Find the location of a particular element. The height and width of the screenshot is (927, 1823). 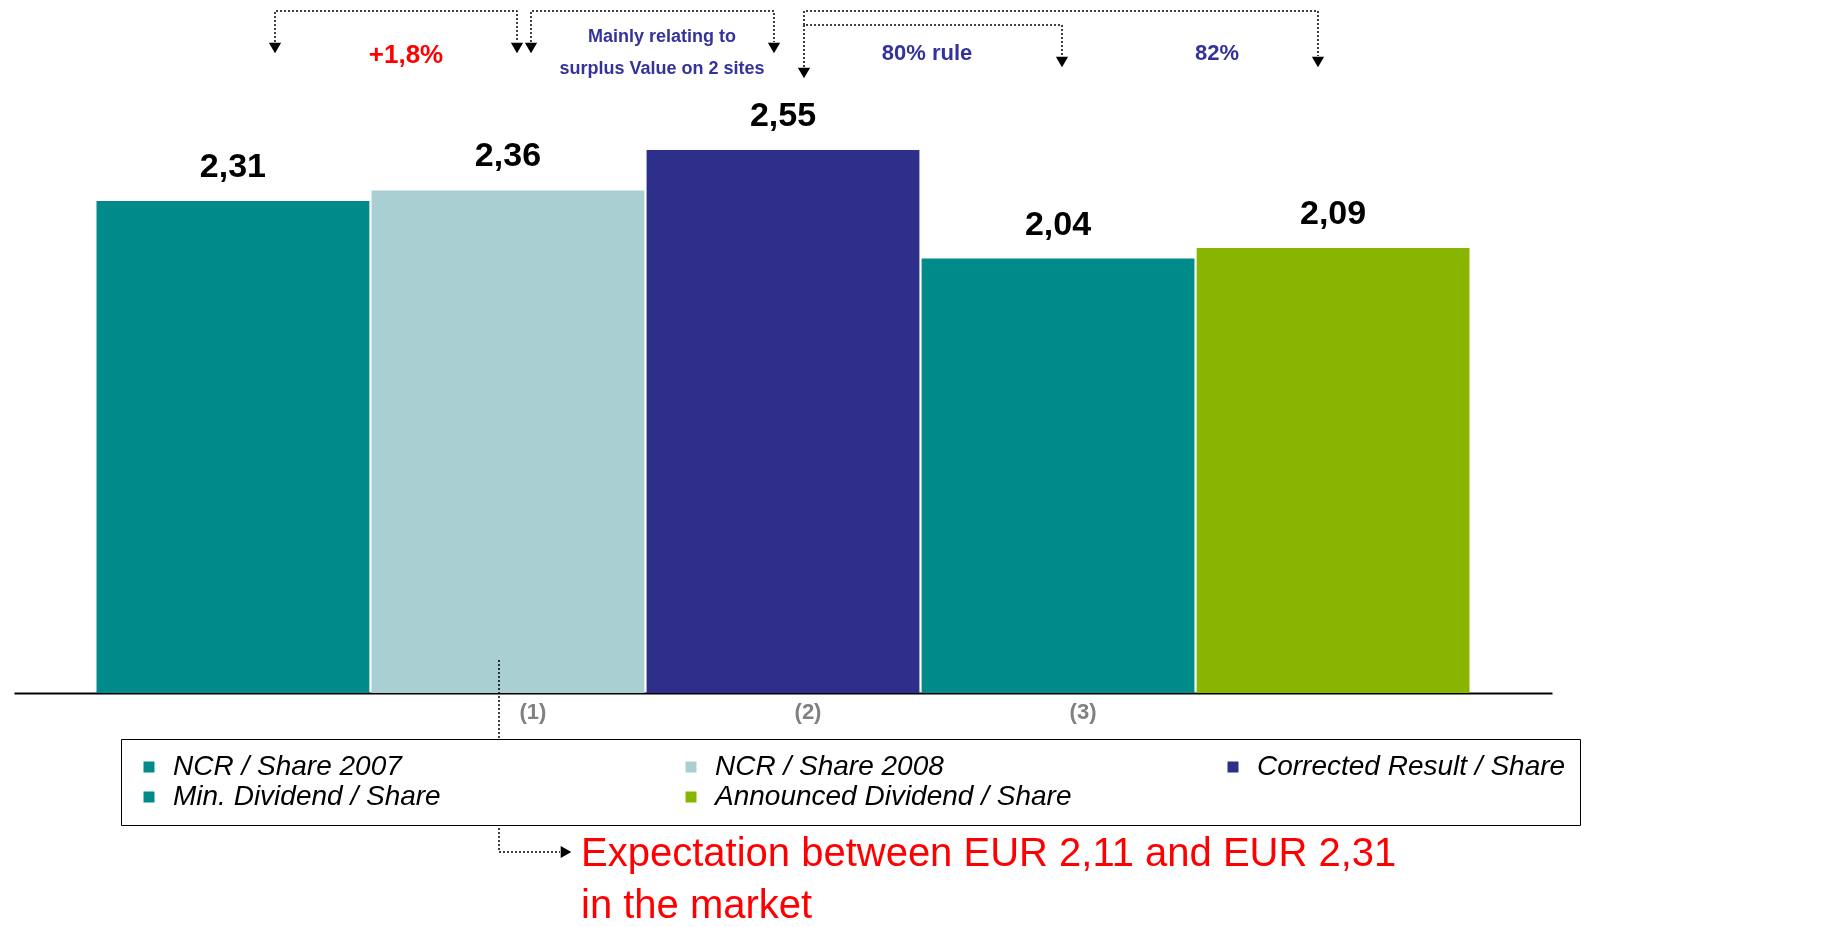

data-label: 2,09 is located at coordinates (1333, 211).